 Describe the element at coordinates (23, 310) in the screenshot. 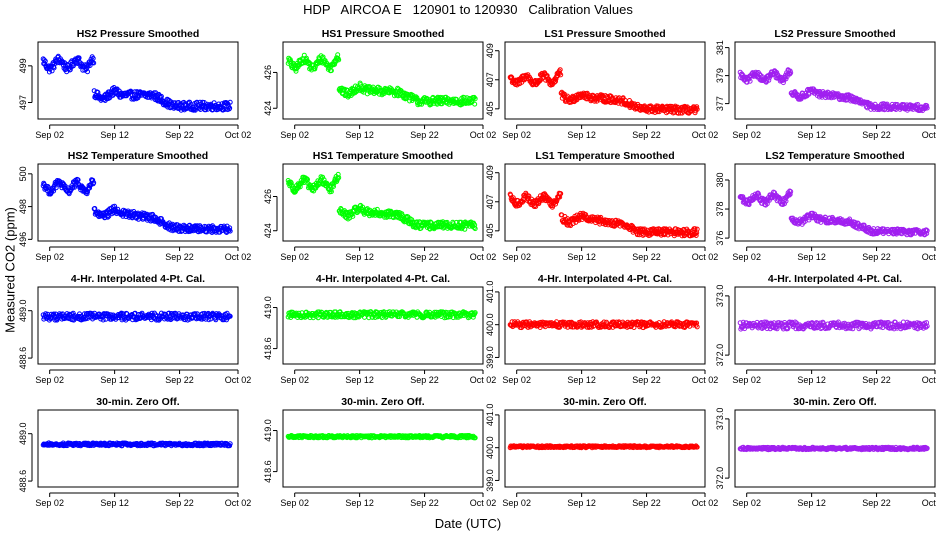

I see `y-tick-label: 489.0` at that location.